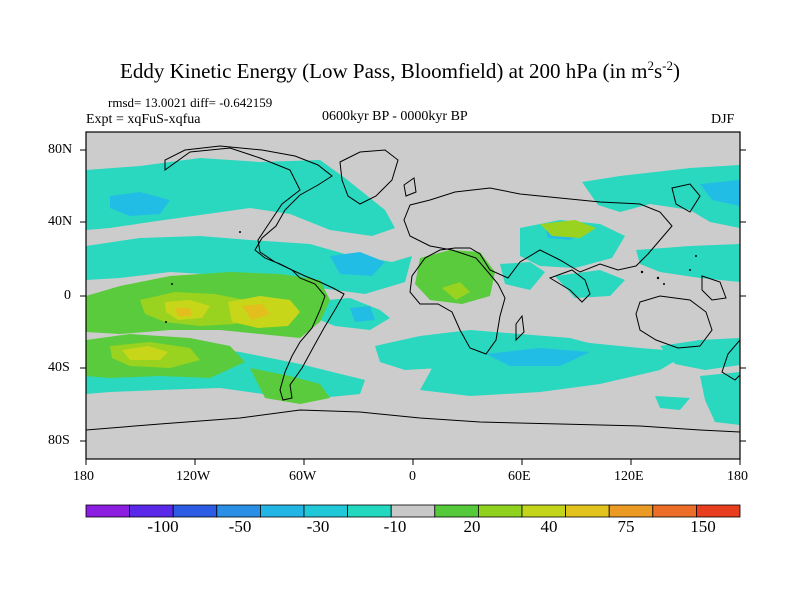  I want to click on stats-label: rmsd= 13.0021 diff= -0.642159, so click(190, 102).